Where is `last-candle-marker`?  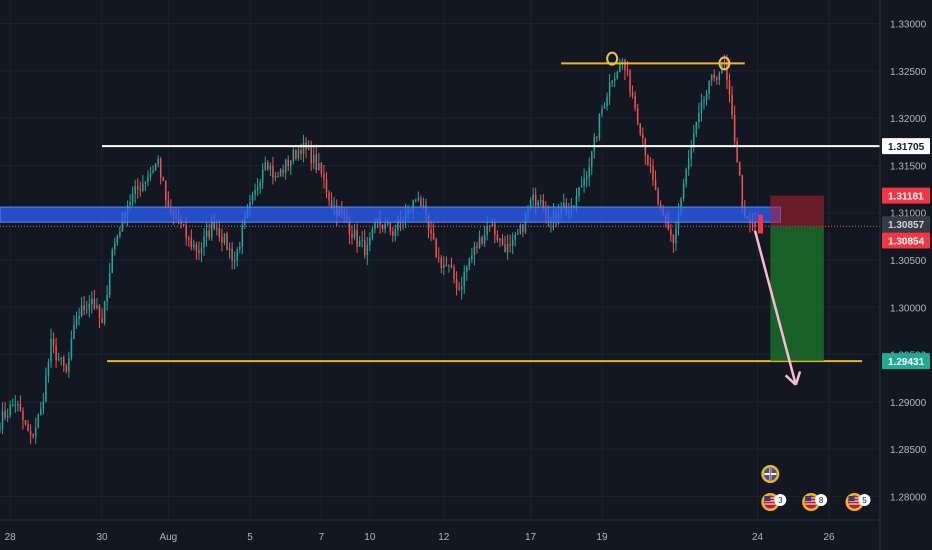
last-candle-marker is located at coordinates (761, 224).